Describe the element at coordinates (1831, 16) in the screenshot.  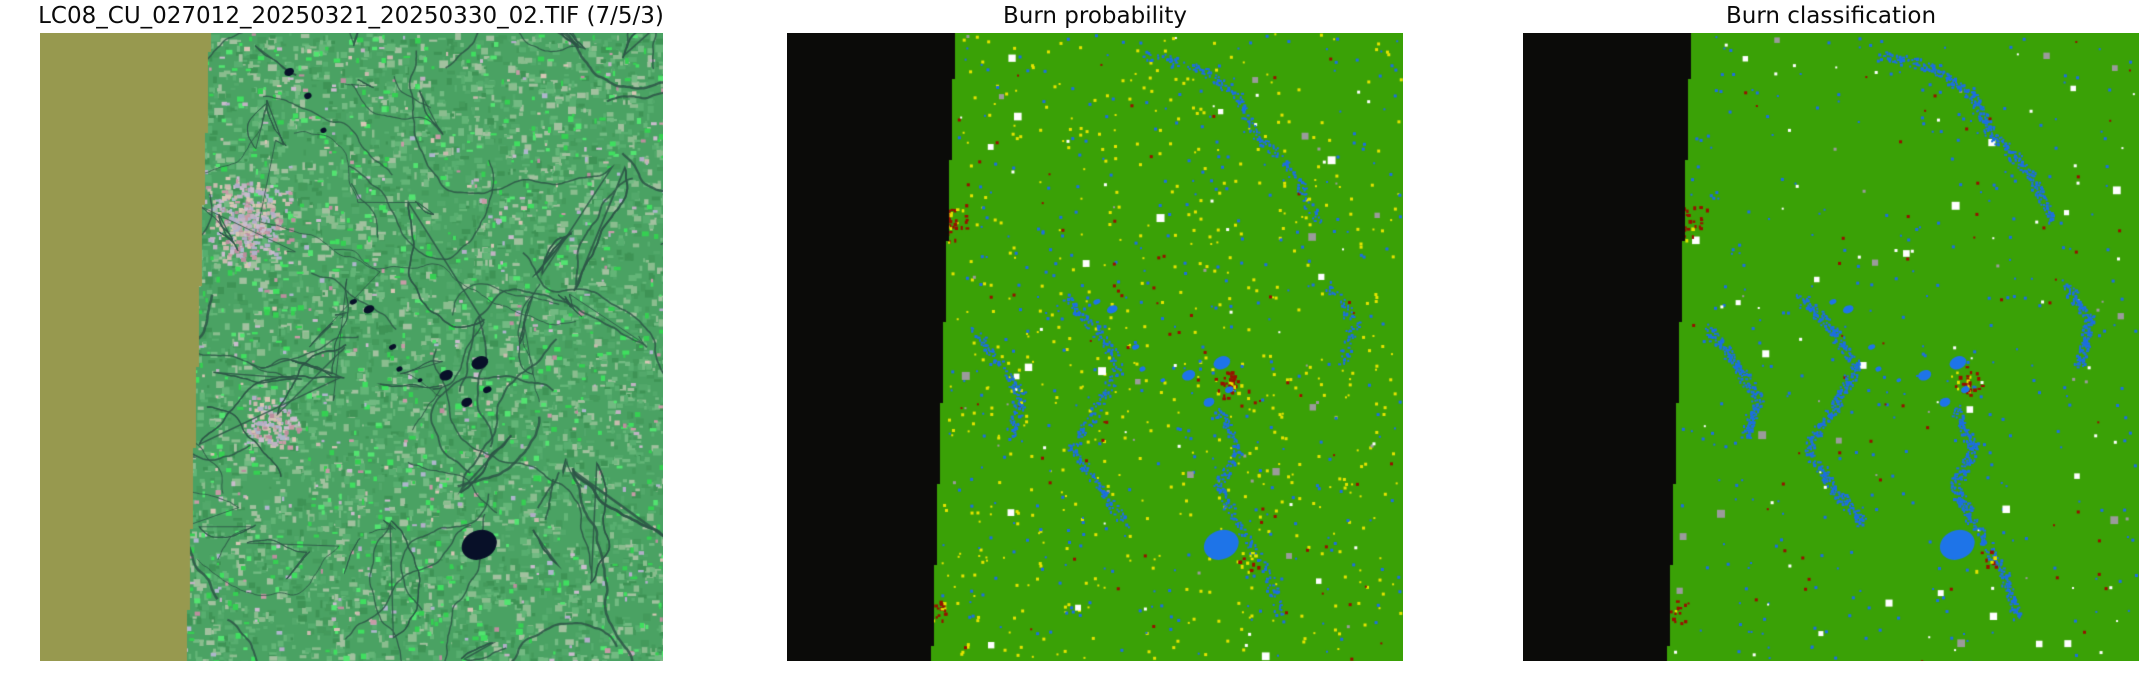
I see `panel-title-burn-classification: Burn classification` at that location.